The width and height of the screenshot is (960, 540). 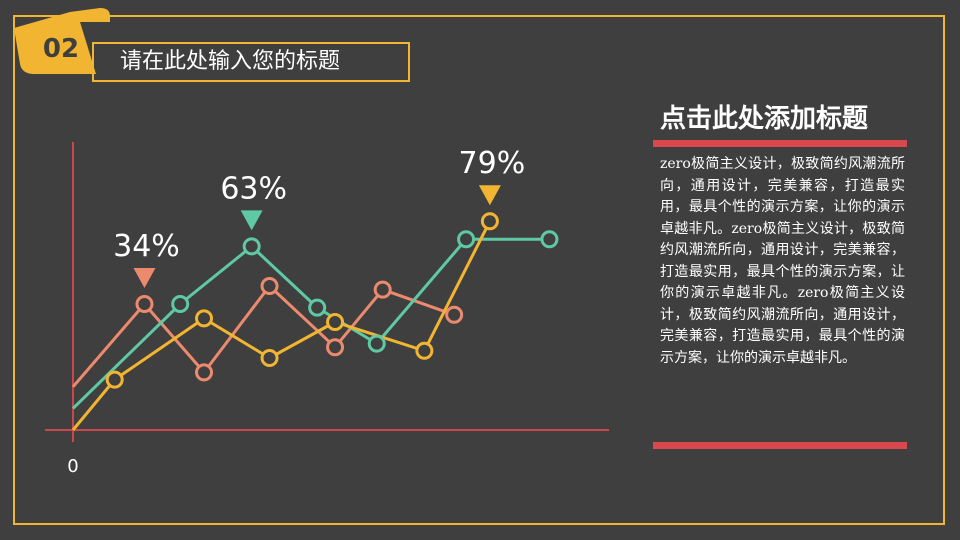 What do you see at coordinates (251, 62) in the screenshot?
I see `section-title: 请在此处输入您的标题` at bounding box center [251, 62].